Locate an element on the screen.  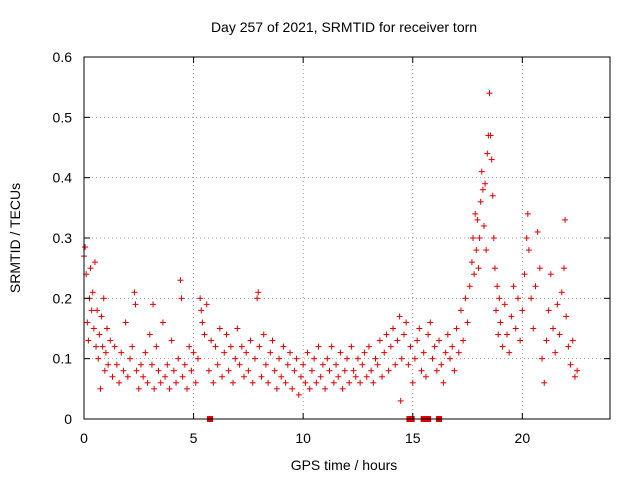
x-tick-label: 10 is located at coordinates (303, 438).